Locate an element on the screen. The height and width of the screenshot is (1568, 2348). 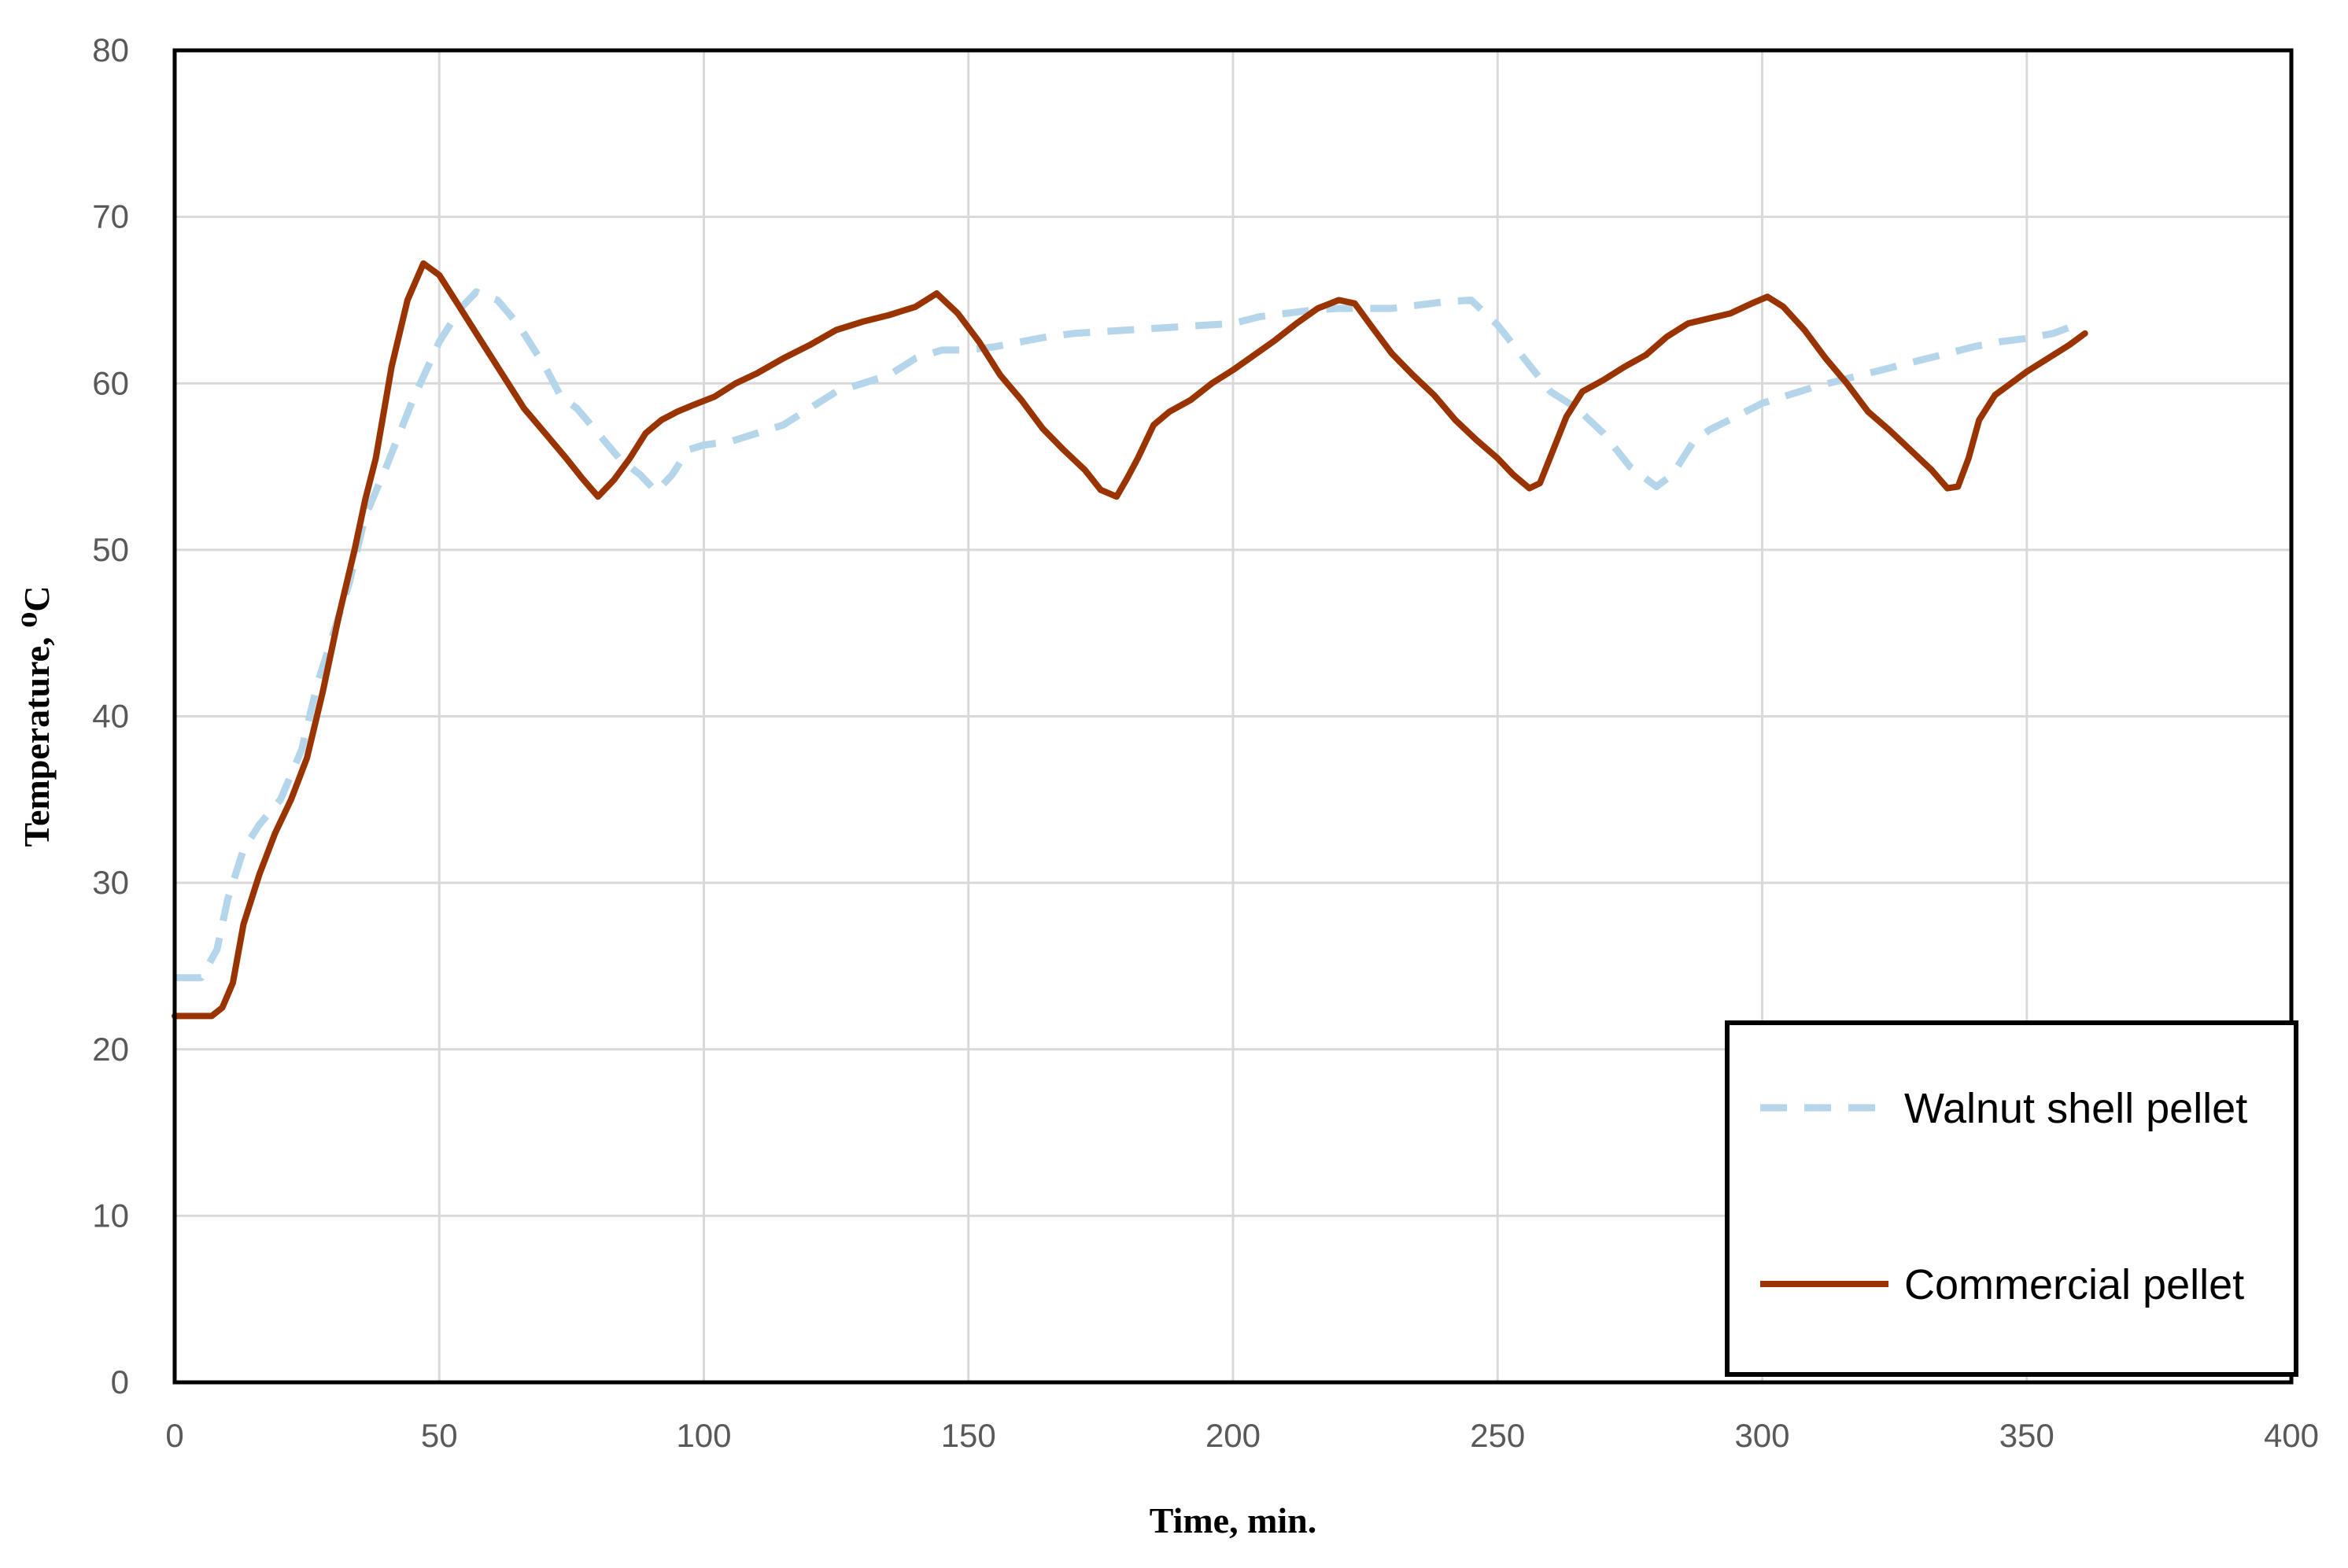
x-tick-label: 50 is located at coordinates (440, 1436).